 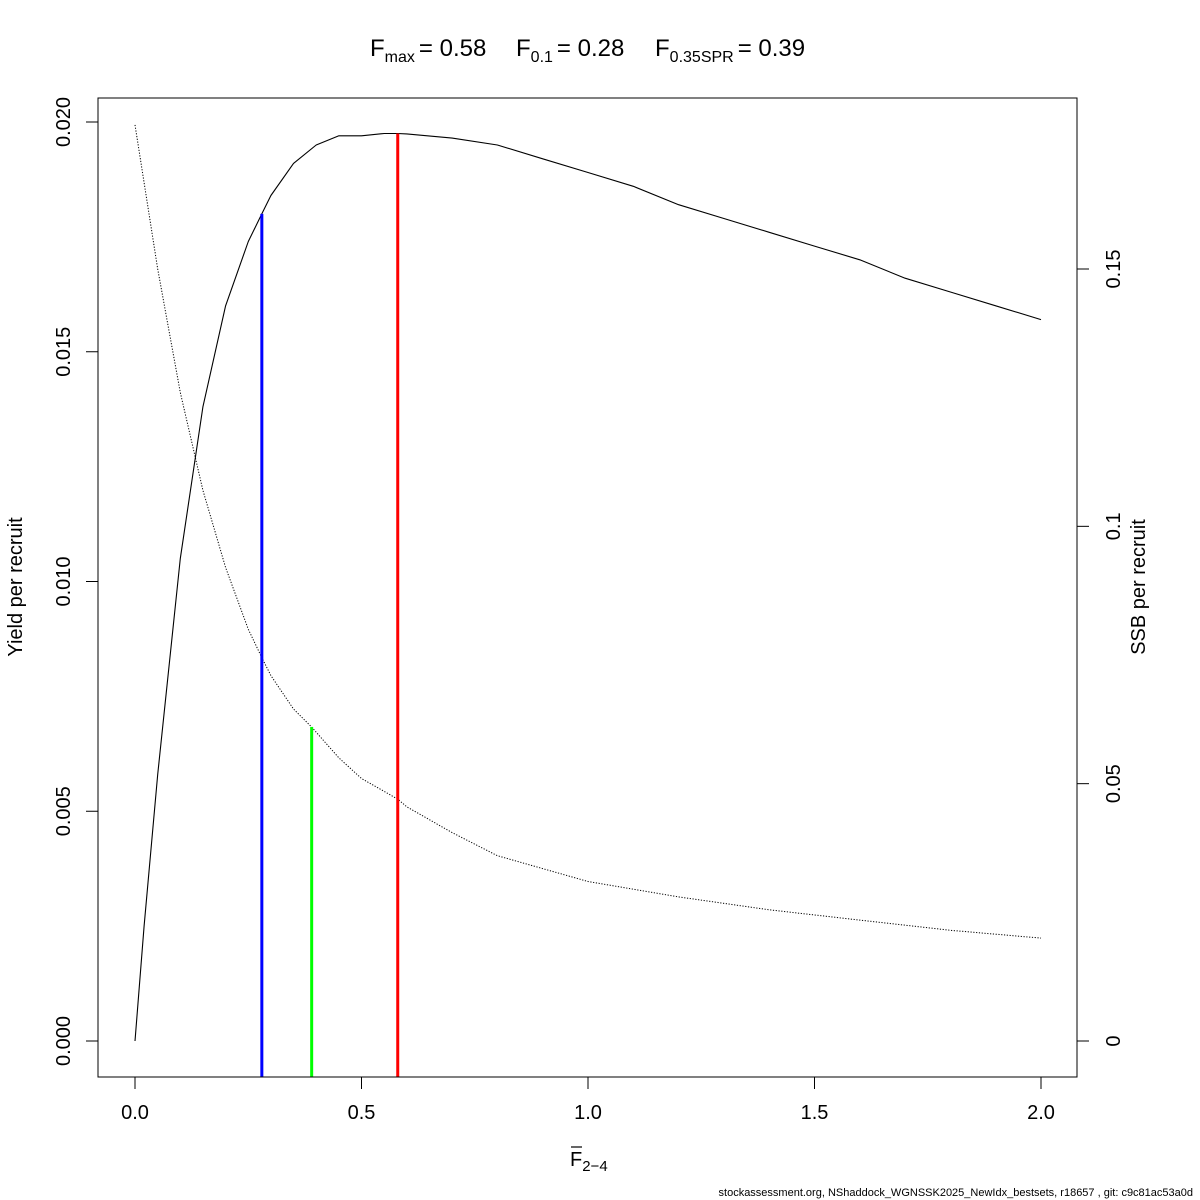 I want to click on y-right-tick-label: 0.15, so click(x=1114, y=269).